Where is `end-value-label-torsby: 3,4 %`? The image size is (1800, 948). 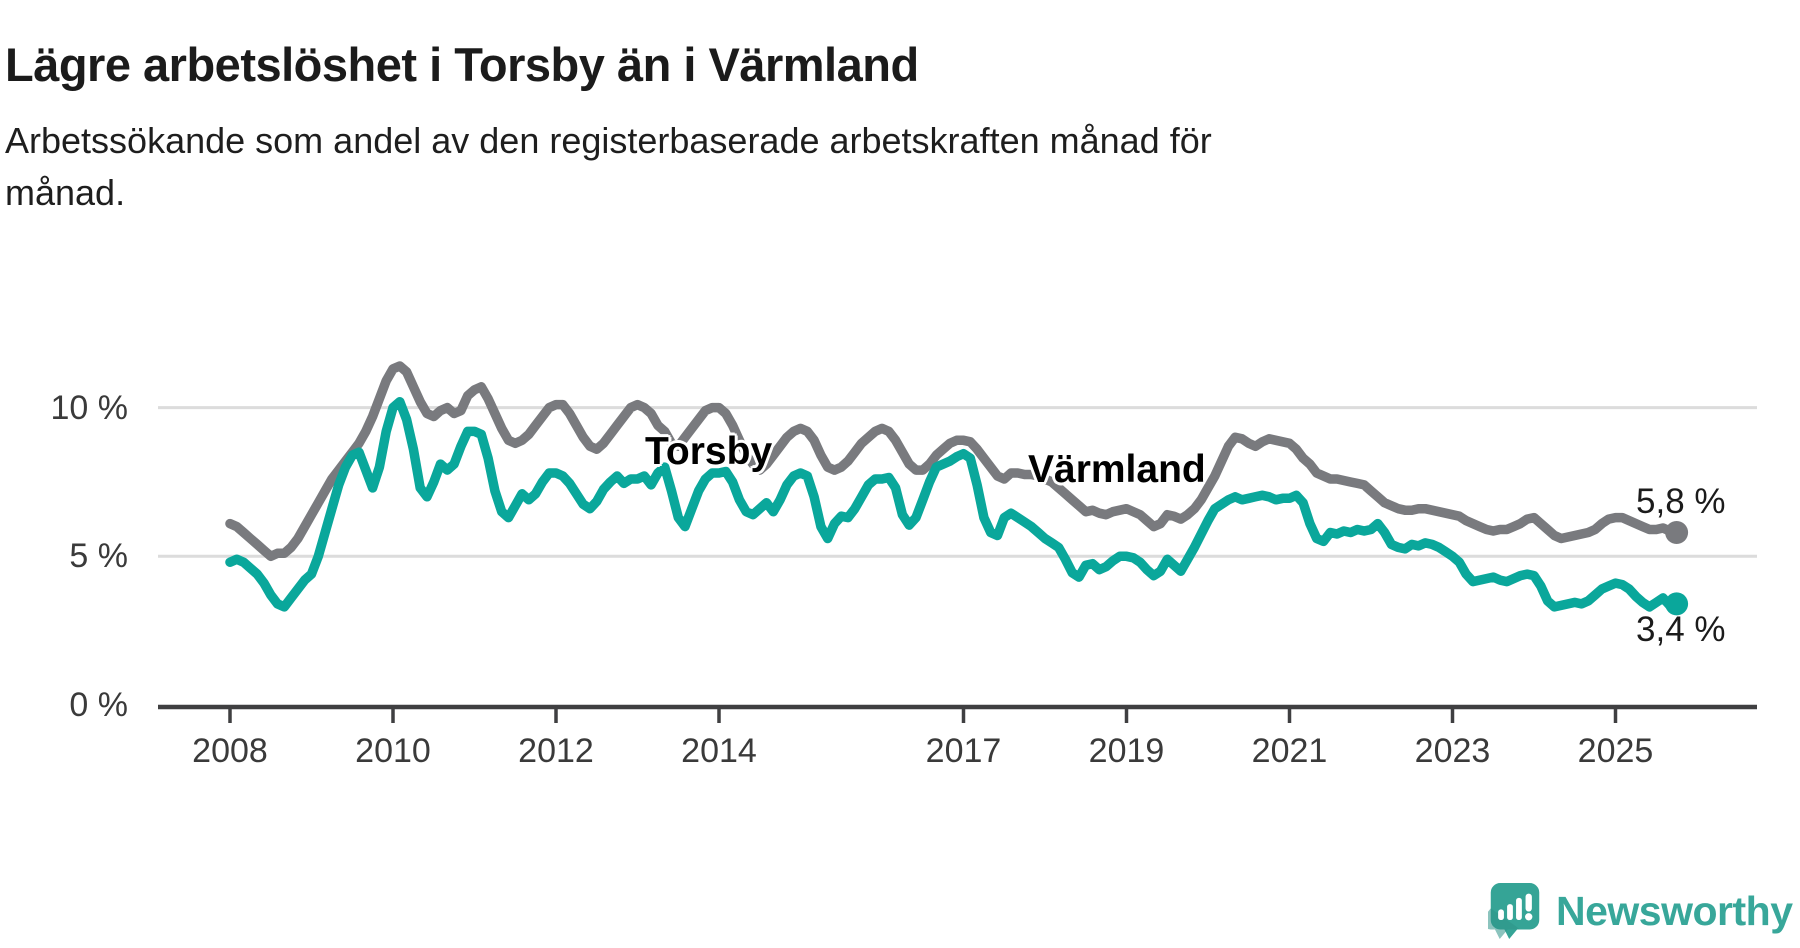
end-value-label-torsby: 3,4 % is located at coordinates (1681, 629).